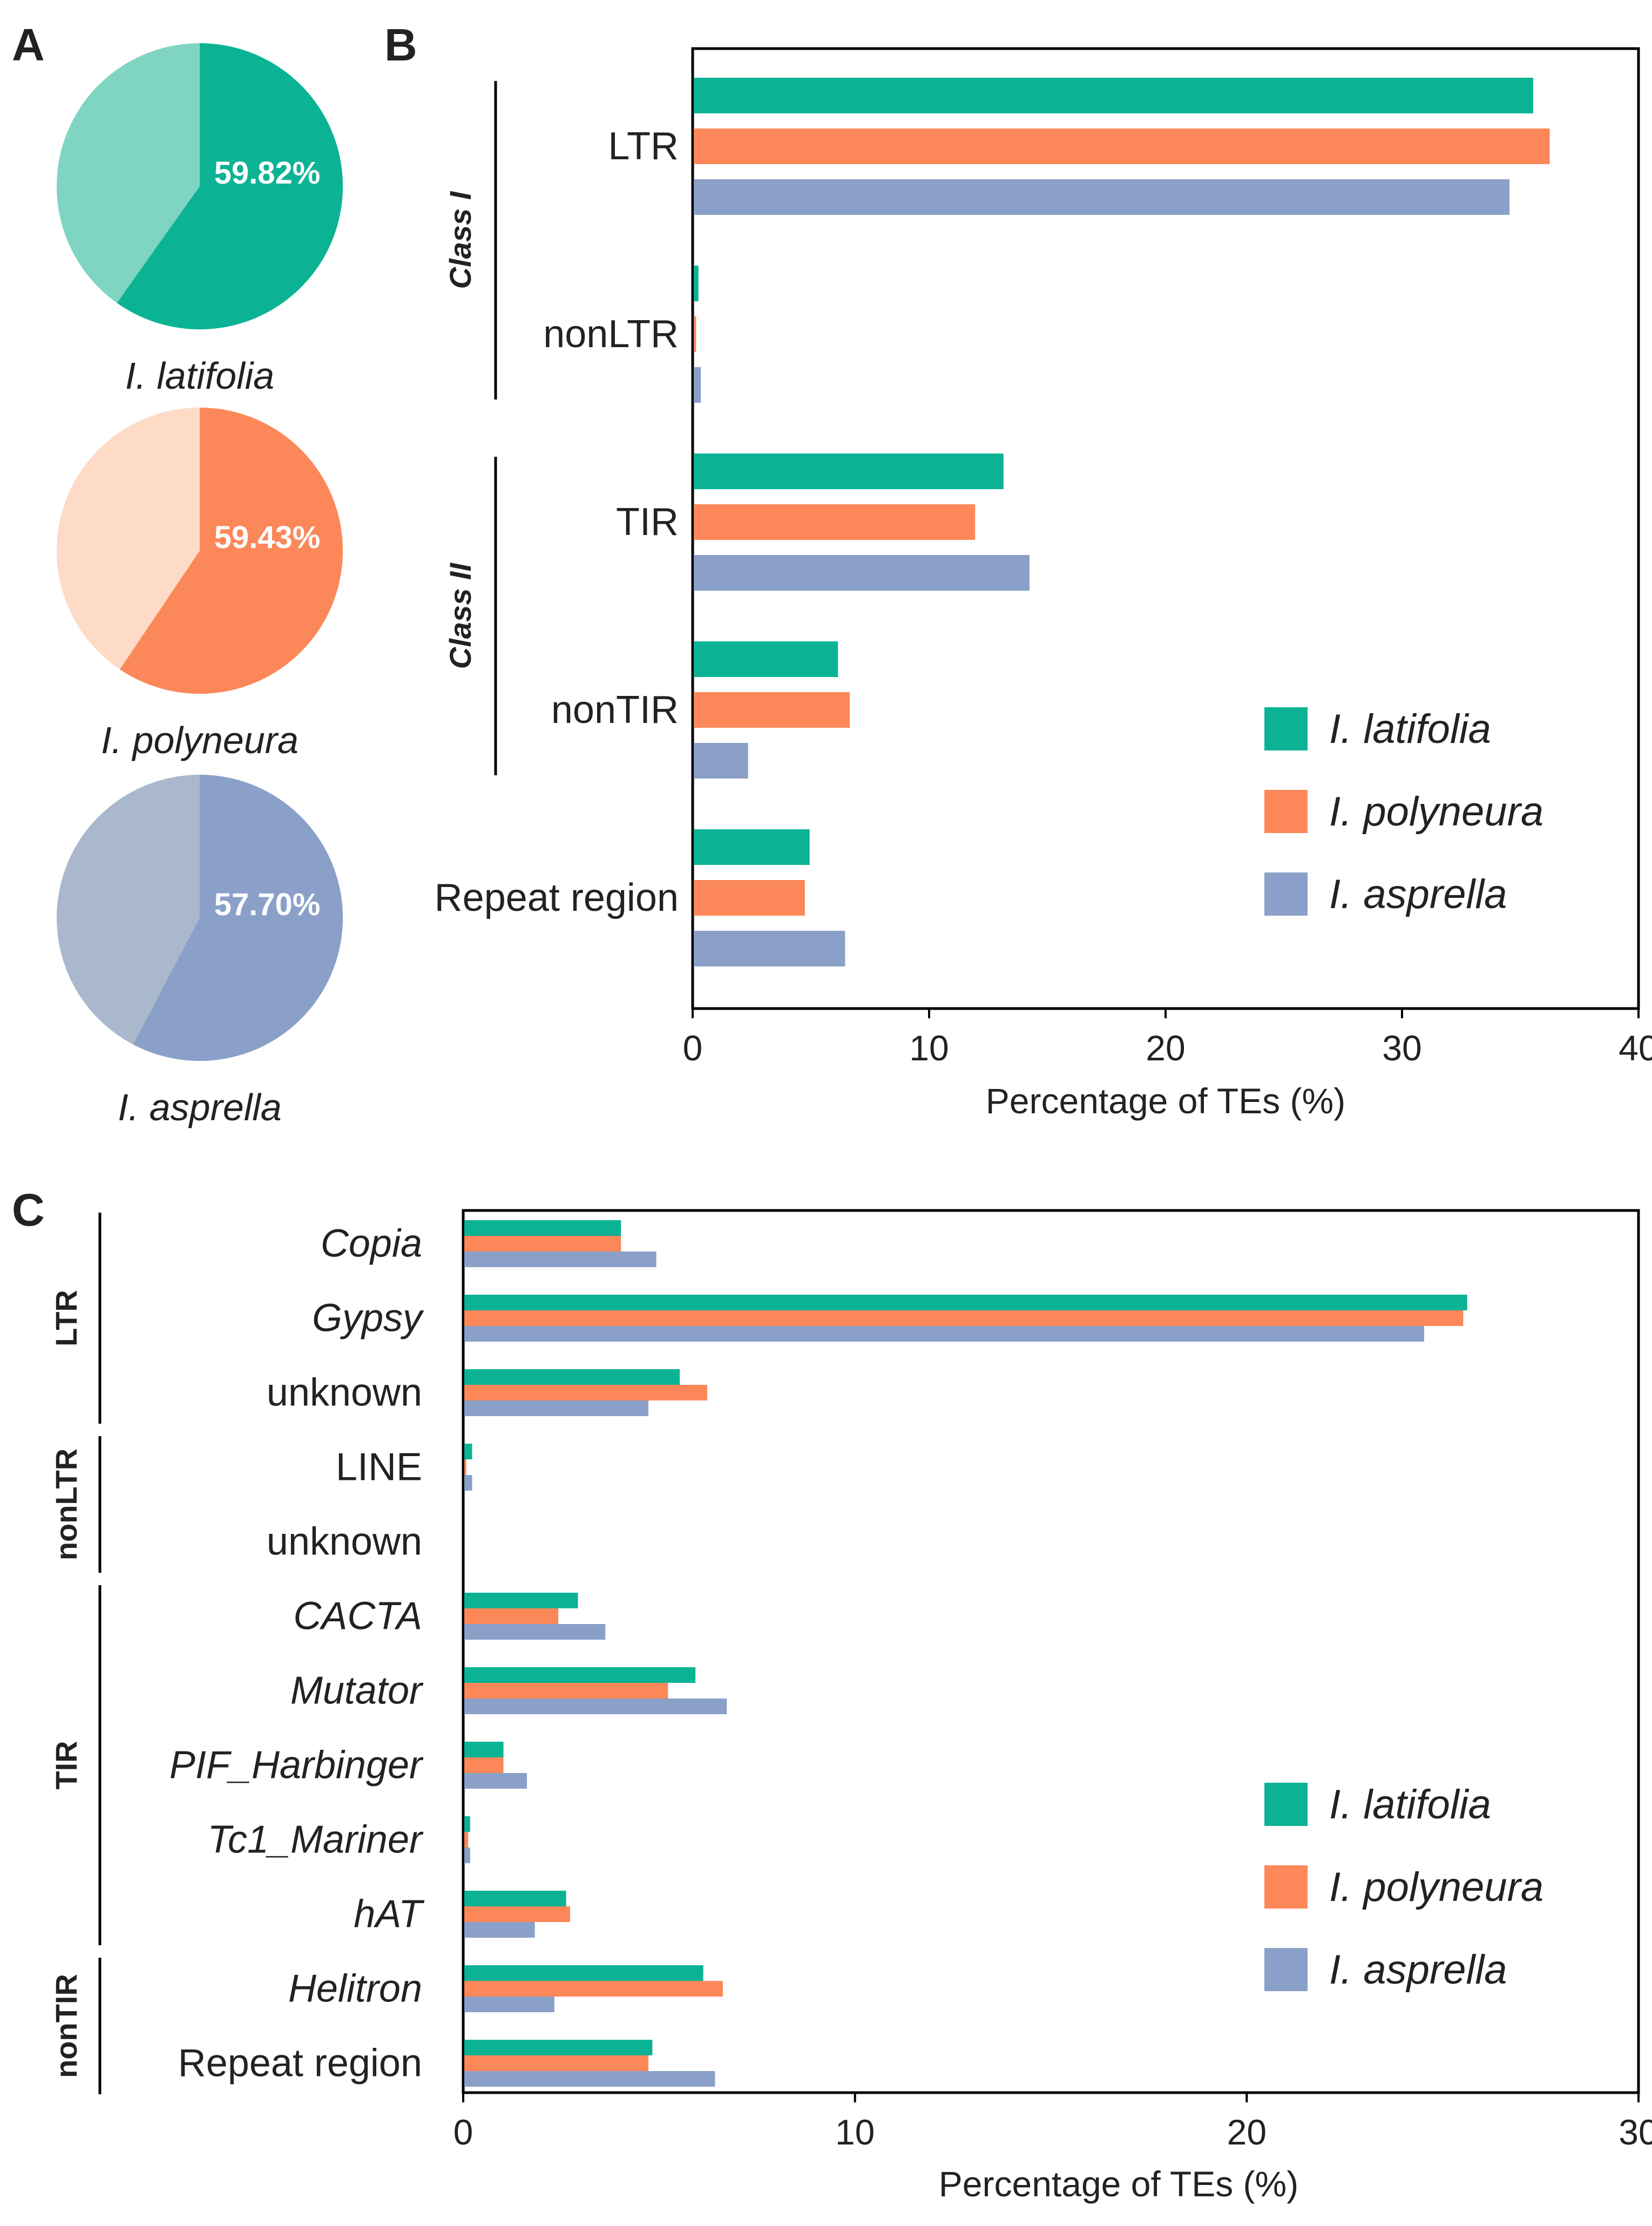  What do you see at coordinates (66, 1318) in the screenshot?
I see `group-label-ltr: LTR` at bounding box center [66, 1318].